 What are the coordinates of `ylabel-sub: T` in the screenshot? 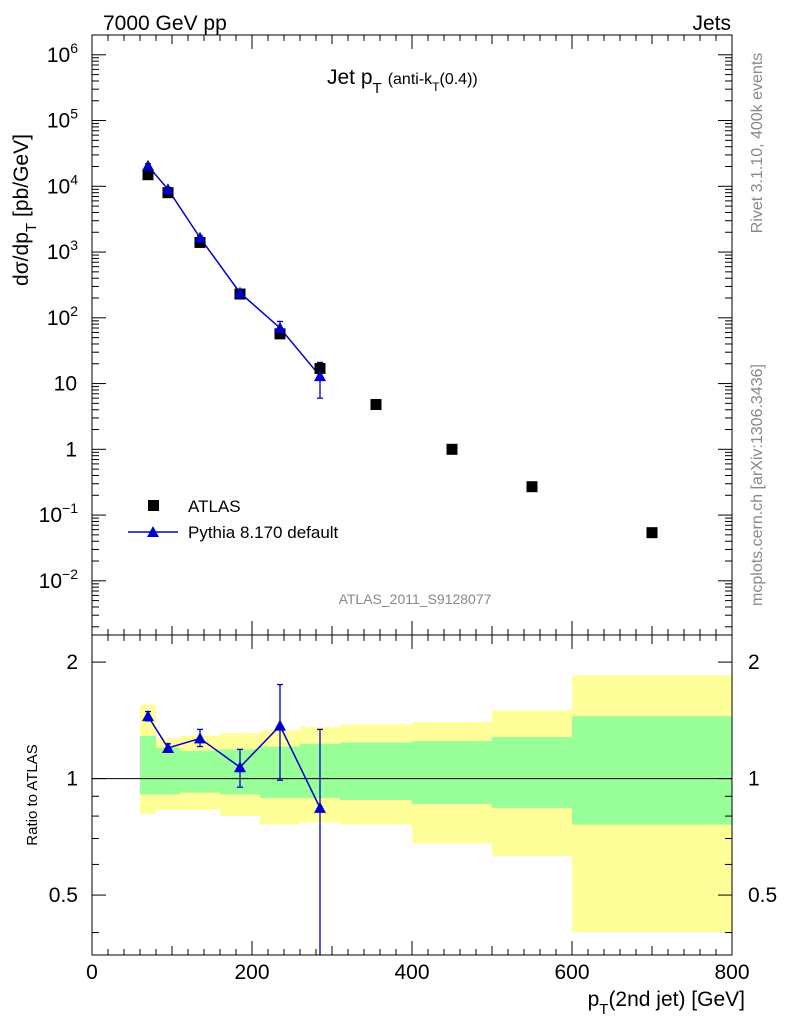 It's located at (31, 227).